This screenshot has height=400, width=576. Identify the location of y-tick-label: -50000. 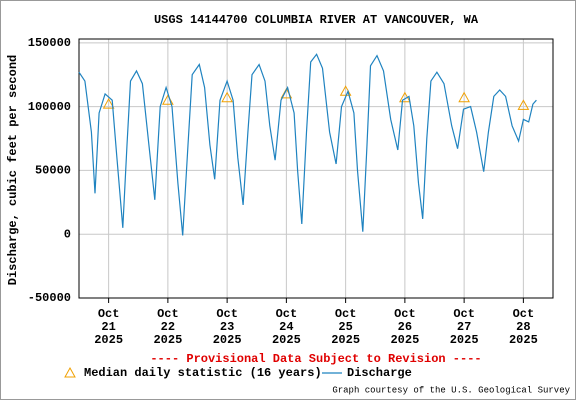
(49, 298).